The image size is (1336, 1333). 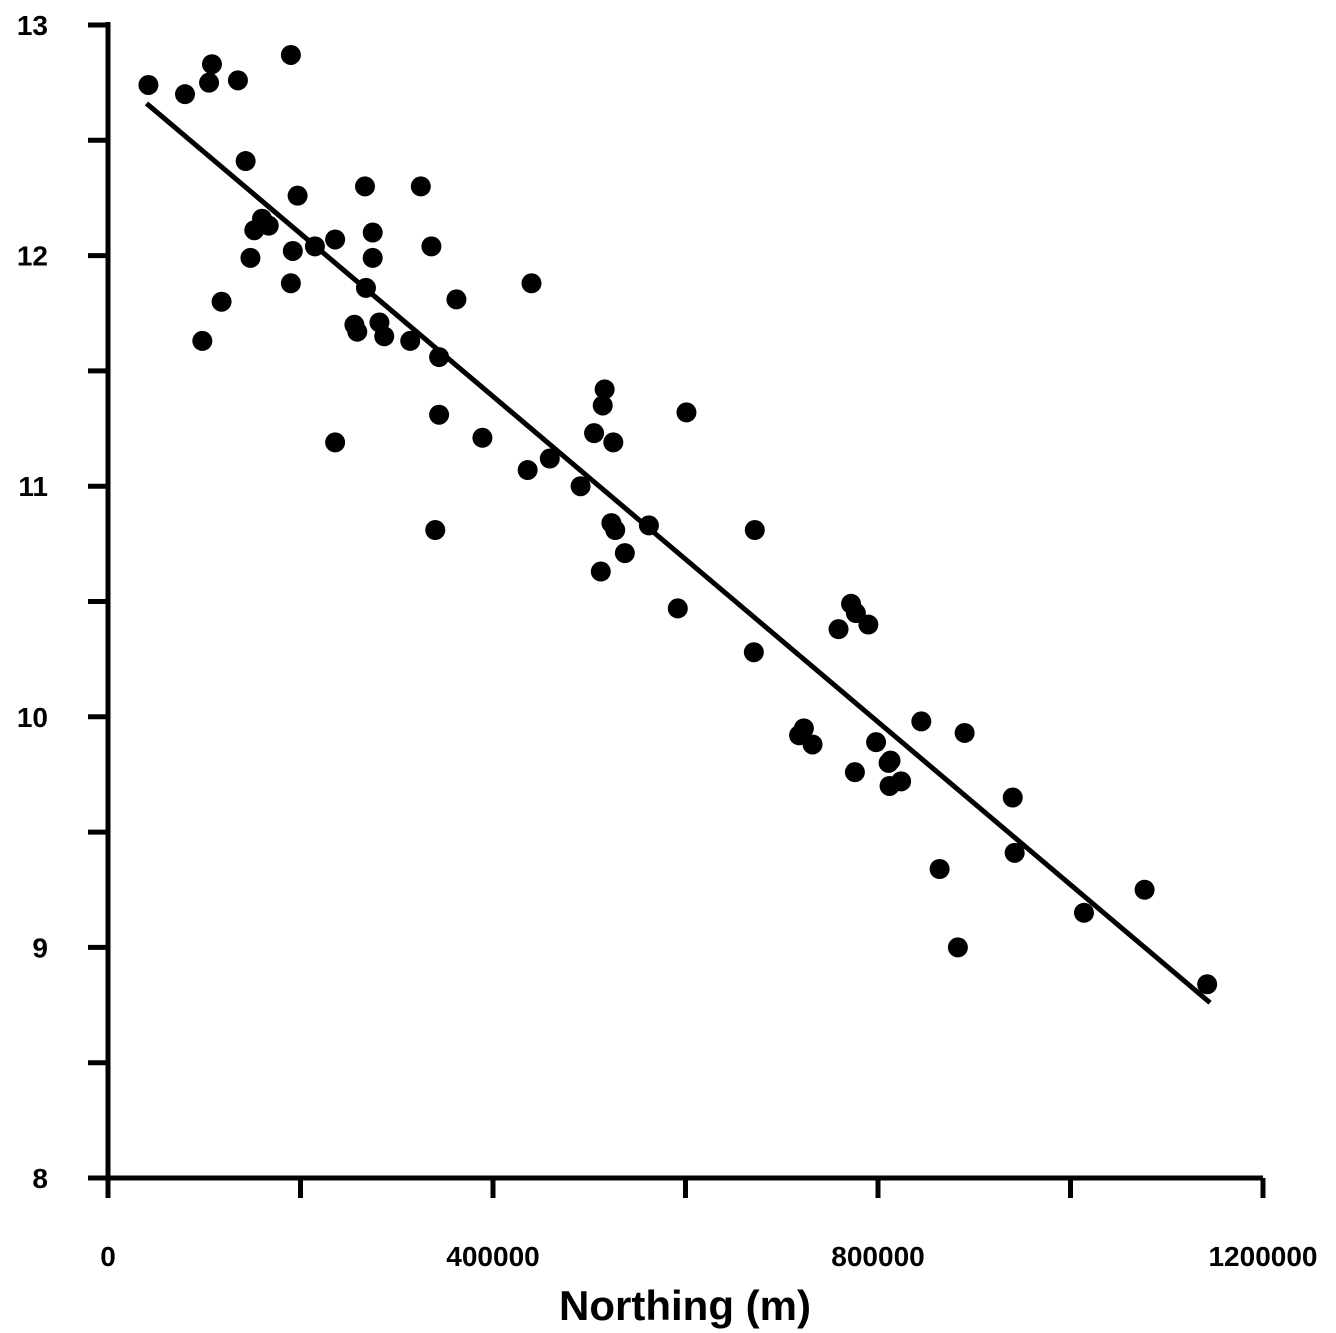 What do you see at coordinates (32, 25) in the screenshot?
I see `y-tick-label: 13` at bounding box center [32, 25].